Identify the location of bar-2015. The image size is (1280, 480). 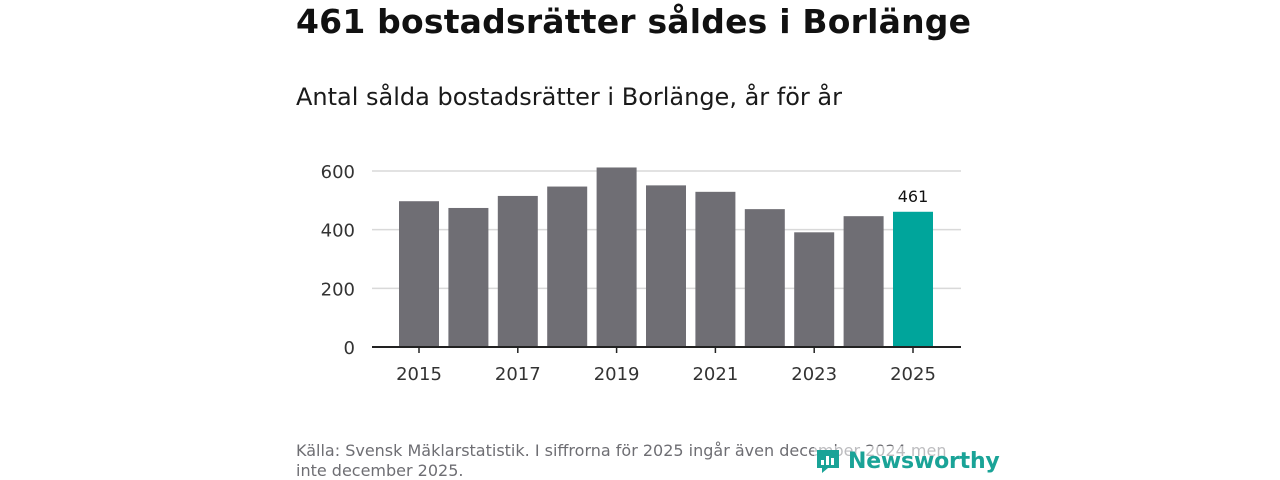
(419, 274).